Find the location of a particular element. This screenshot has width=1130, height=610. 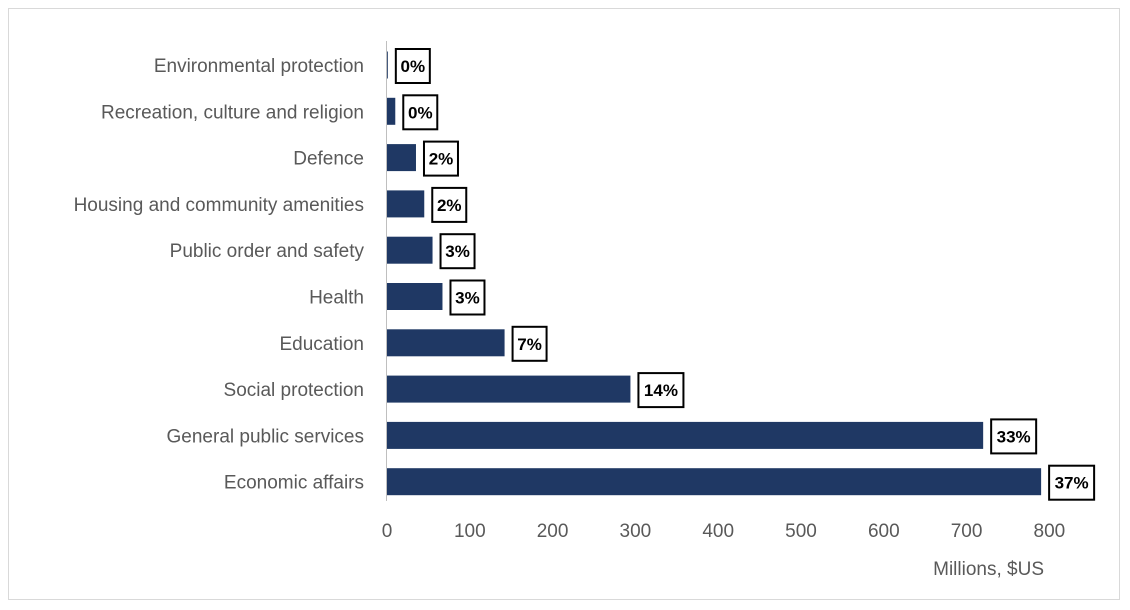

category-label: General public services is located at coordinates (265, 436).